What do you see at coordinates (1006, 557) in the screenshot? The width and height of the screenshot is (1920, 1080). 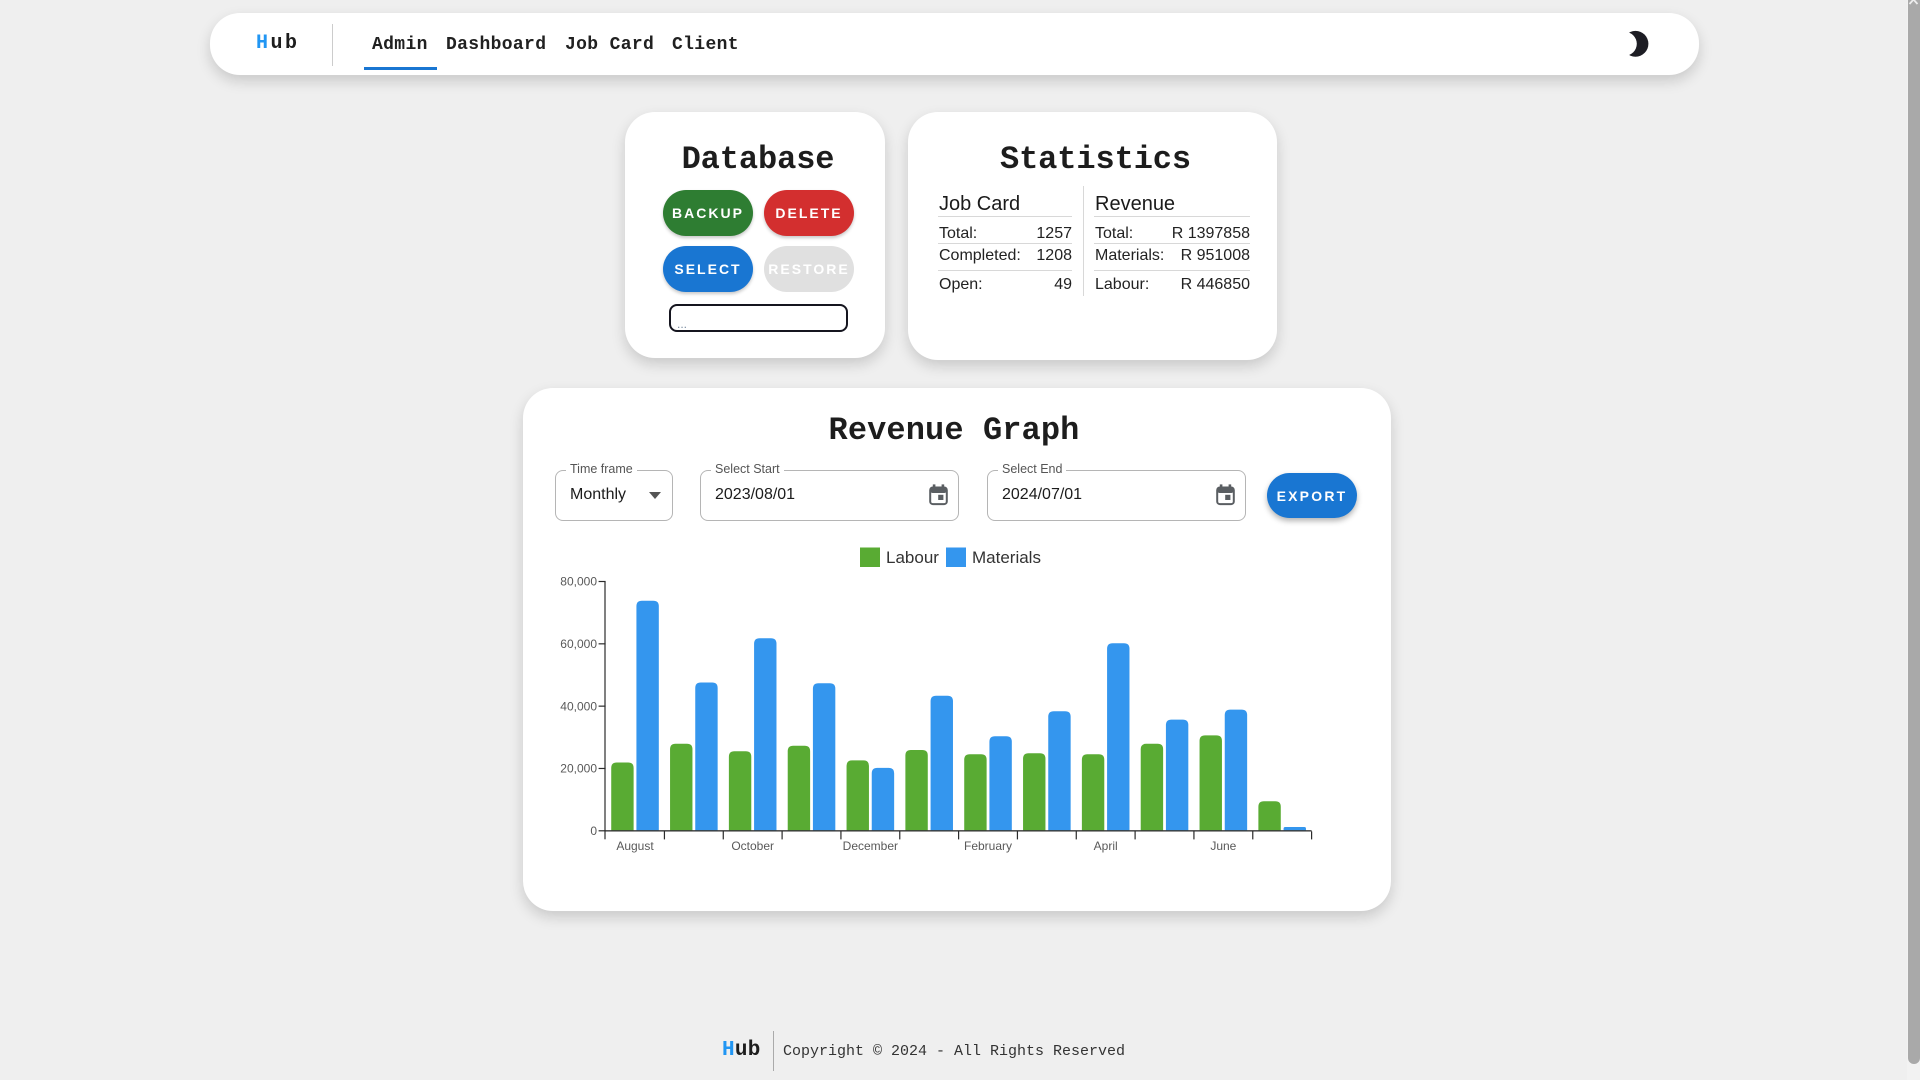 I see `svg-text: Materials` at bounding box center [1006, 557].